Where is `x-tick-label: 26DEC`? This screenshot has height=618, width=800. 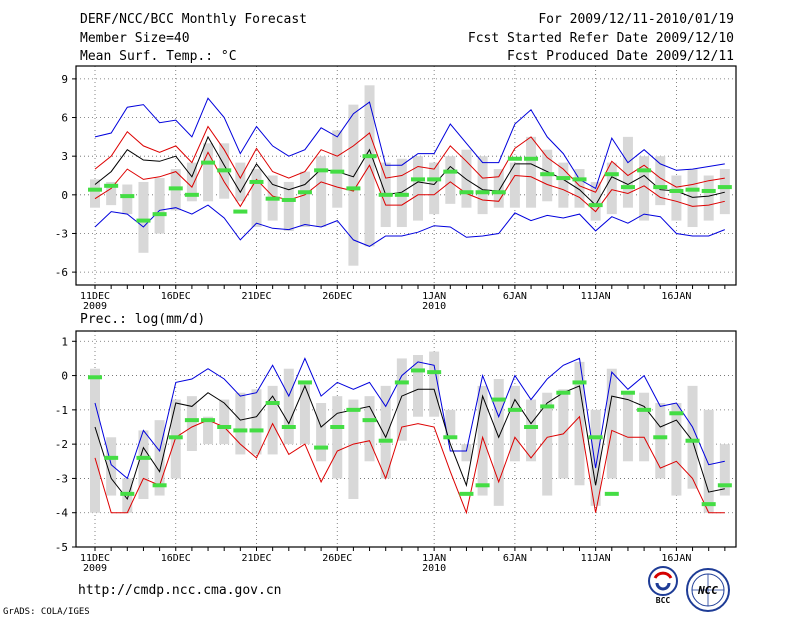 x-tick-label: 26DEC is located at coordinates (337, 296).